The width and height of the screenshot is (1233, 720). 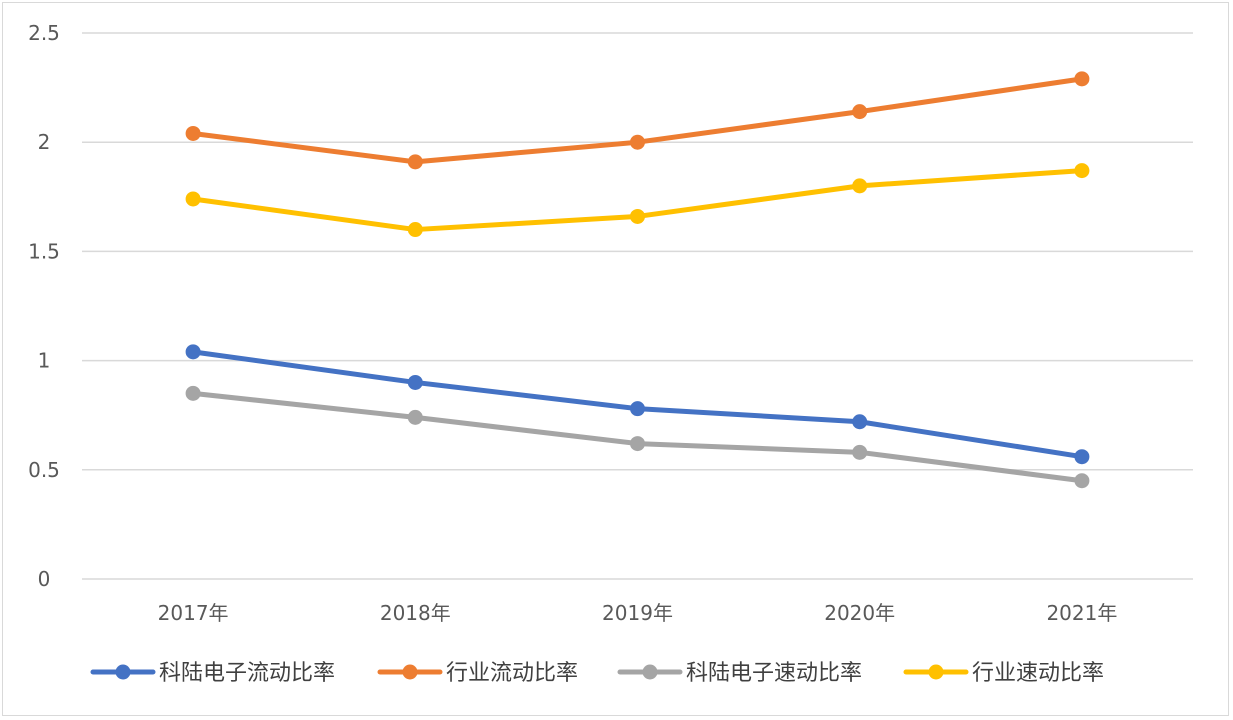 I want to click on legend-label: 科陆电子速动比率, so click(x=774, y=673).